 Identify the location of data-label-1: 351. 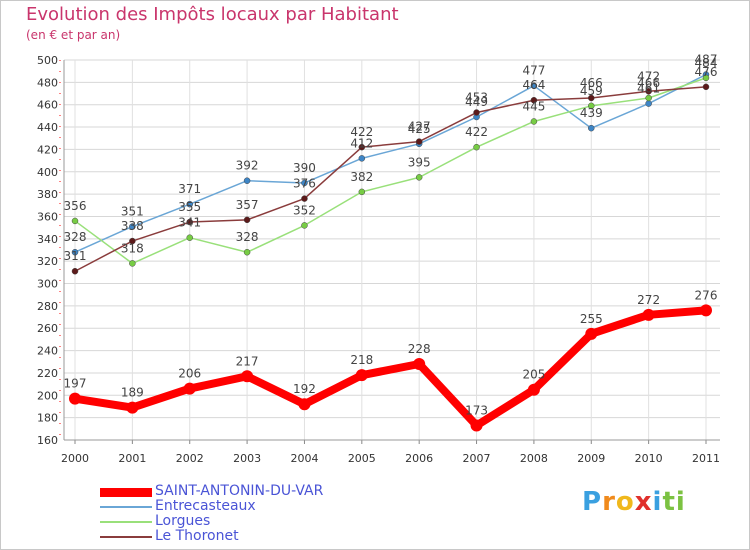
(132, 212).